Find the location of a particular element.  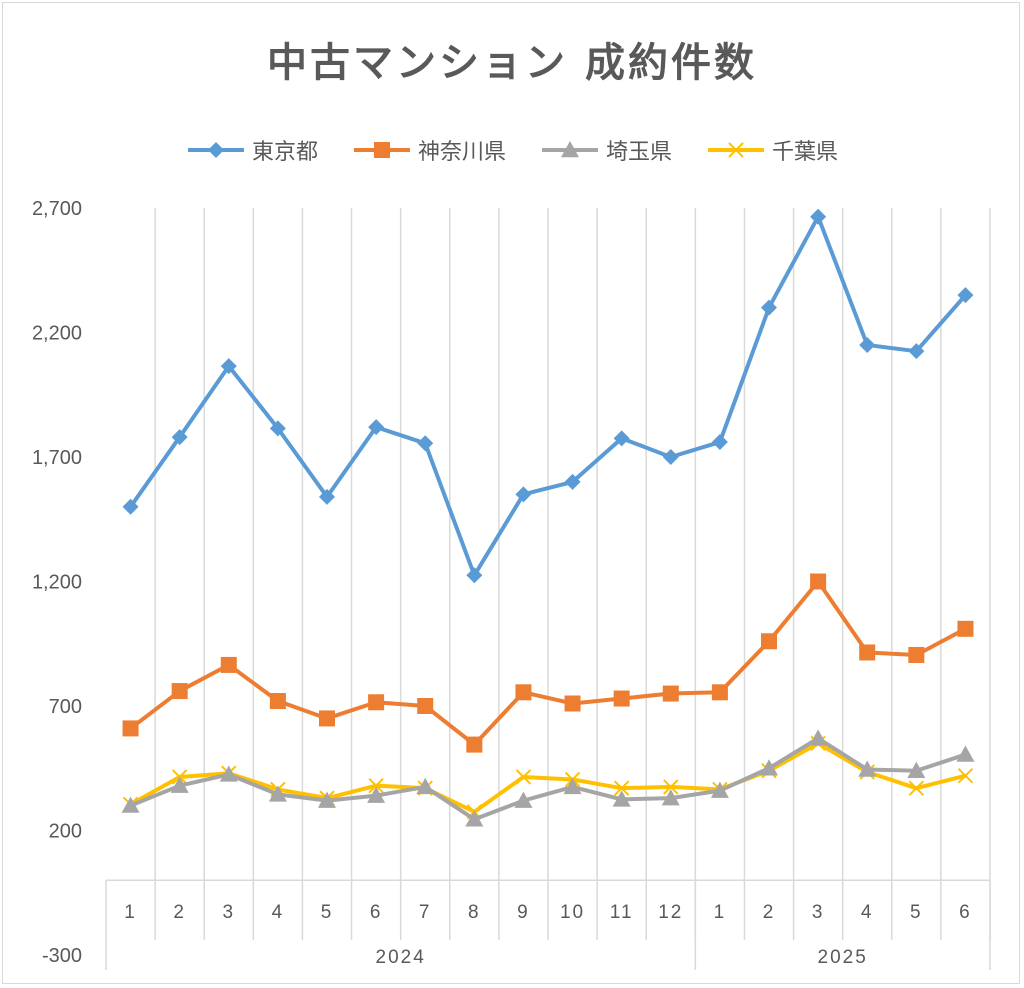

chart-legend: 東京都 神奈川県 埼玉県 千葉県 is located at coordinates (512, 150).